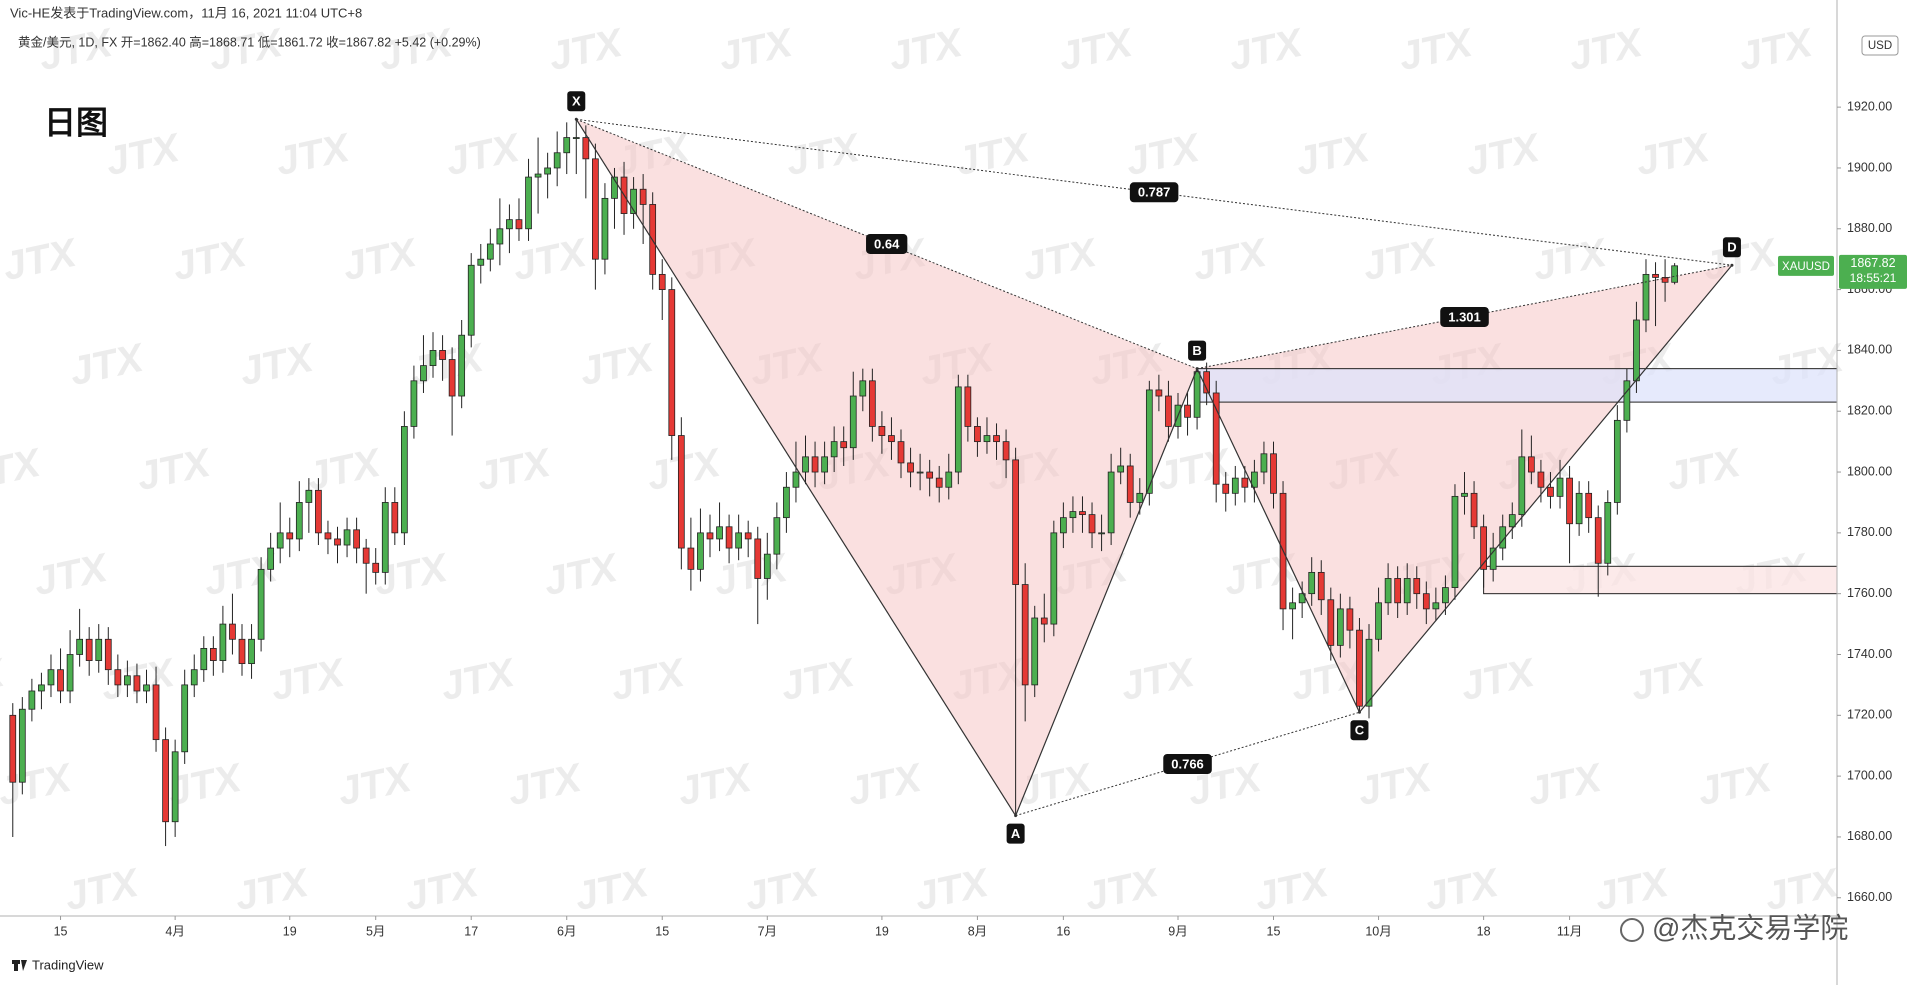 This screenshot has width=1920, height=985. I want to click on y-tick-label: 1920.00, so click(1869, 106).